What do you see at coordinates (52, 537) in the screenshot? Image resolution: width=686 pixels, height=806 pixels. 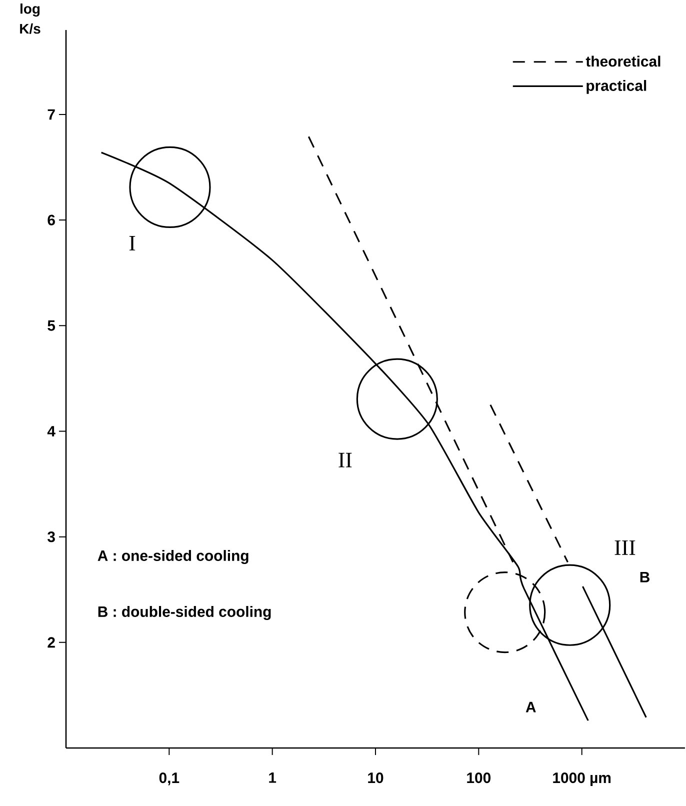 I see `y-tick-label: 3` at bounding box center [52, 537].